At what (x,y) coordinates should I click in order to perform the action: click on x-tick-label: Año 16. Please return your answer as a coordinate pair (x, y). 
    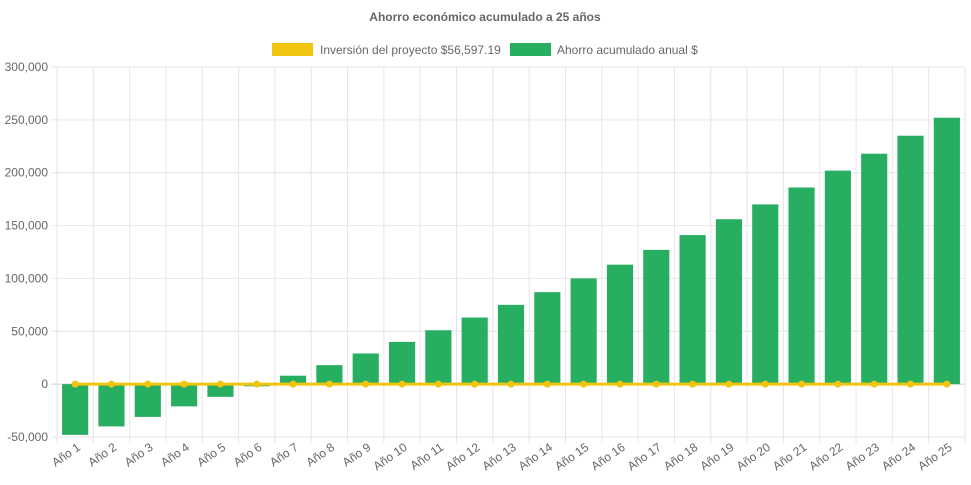
    Looking at the image, I should click on (607, 456).